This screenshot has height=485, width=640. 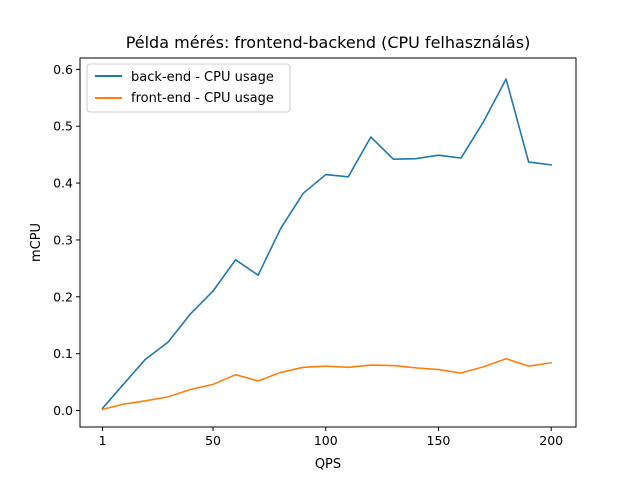 I want to click on x-axis: 1 50 100 150 200, so click(x=331, y=437).